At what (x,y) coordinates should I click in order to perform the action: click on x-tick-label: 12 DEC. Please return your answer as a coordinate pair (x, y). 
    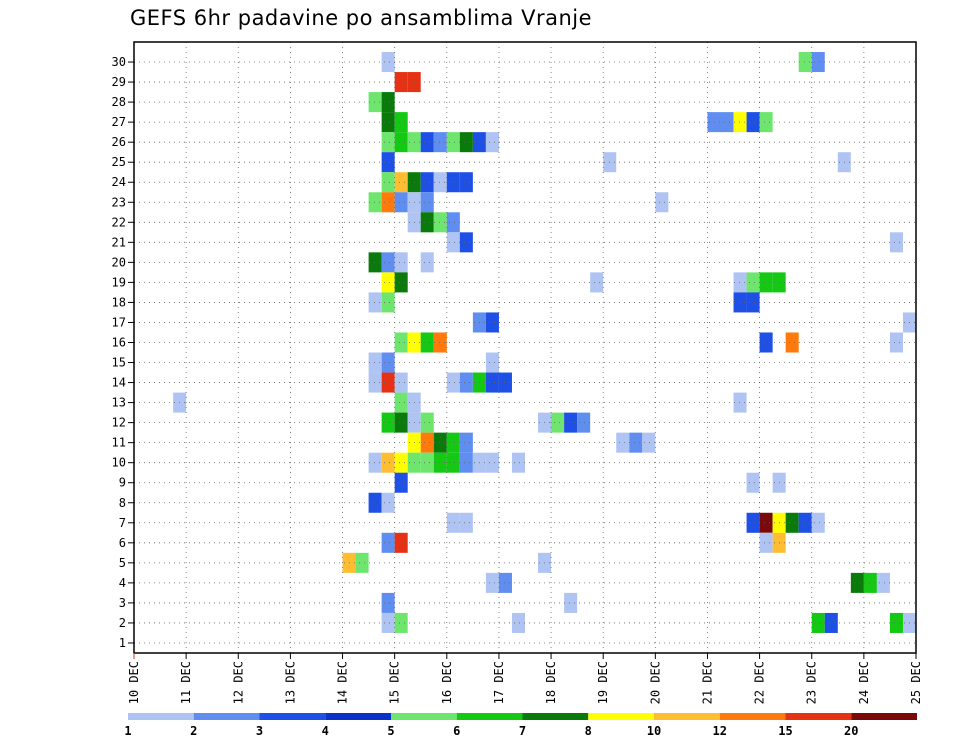
    Looking at the image, I should click on (238, 682).